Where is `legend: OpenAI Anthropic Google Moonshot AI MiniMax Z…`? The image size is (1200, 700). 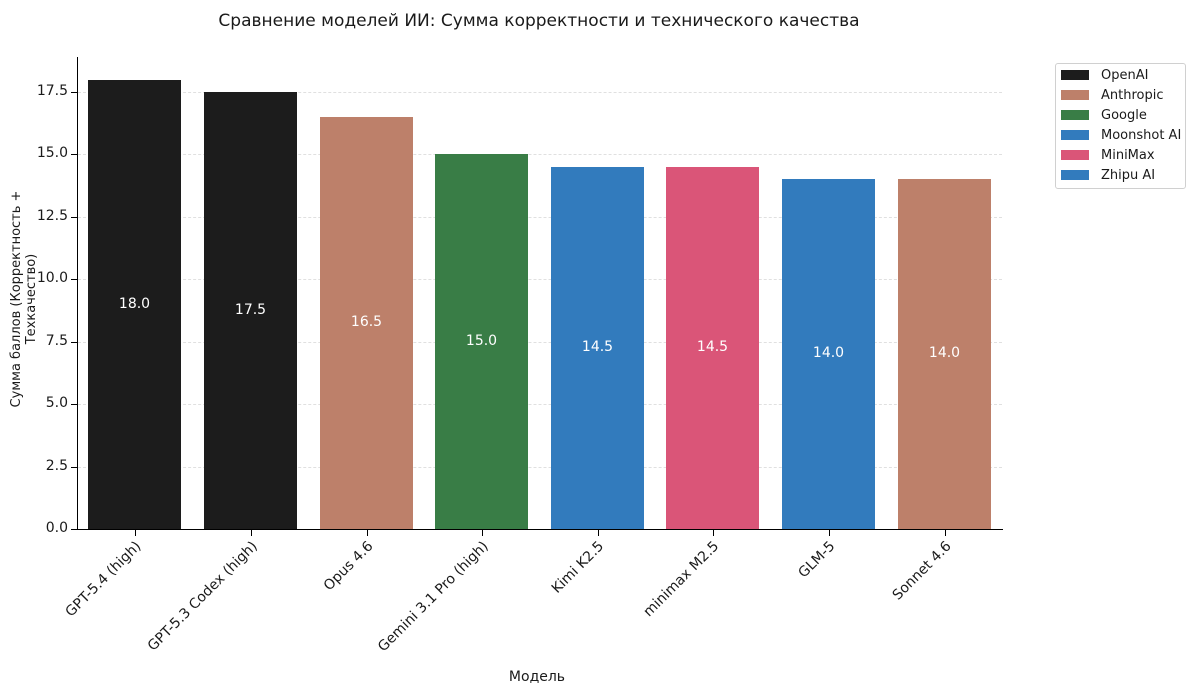 legend: OpenAI Anthropic Google Moonshot AI MiniMax Z… is located at coordinates (1120, 126).